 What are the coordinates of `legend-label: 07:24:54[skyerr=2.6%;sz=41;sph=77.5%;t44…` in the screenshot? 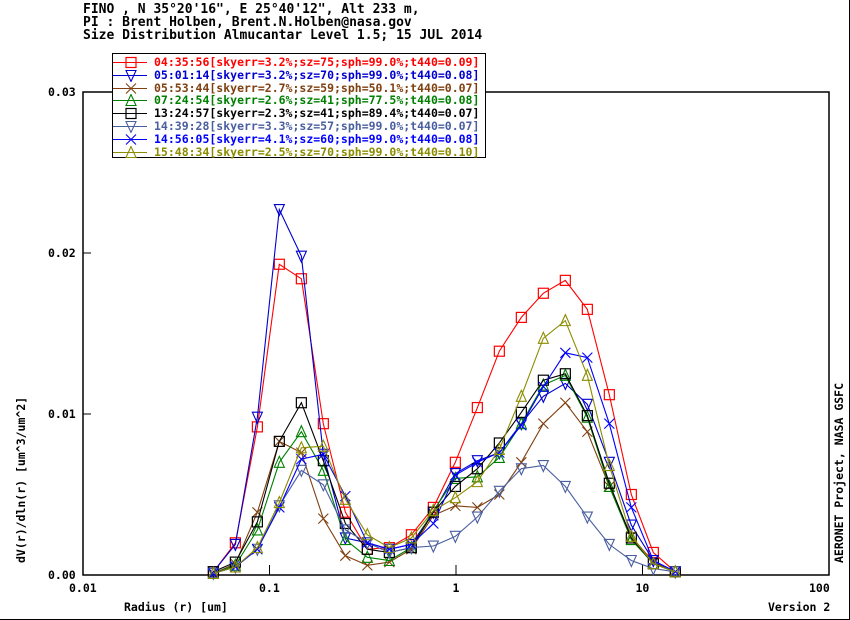 It's located at (317, 100).